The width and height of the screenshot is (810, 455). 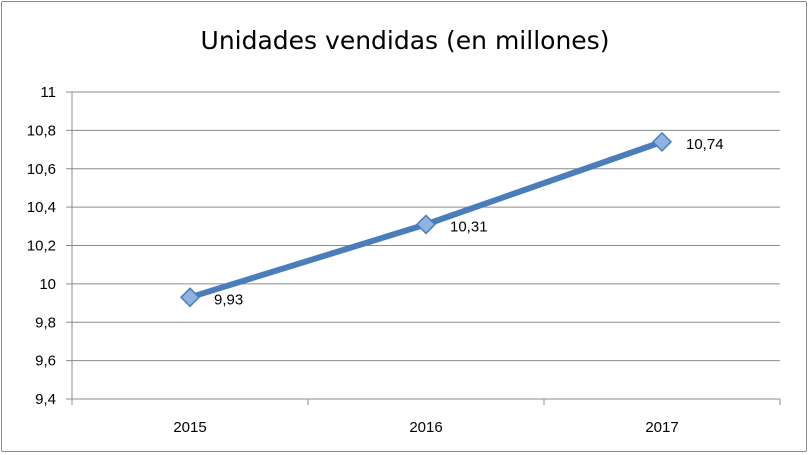 I want to click on y-tick-label: 9,4, so click(x=45, y=399).